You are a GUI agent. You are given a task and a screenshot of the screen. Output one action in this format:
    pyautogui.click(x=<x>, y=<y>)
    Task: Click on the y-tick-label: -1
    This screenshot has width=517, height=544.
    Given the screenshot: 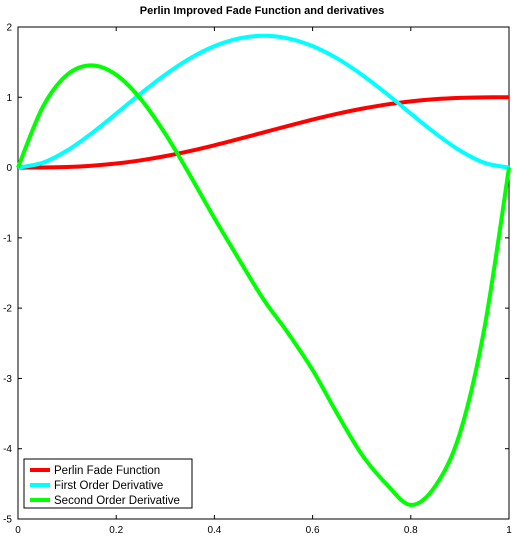 What is the action you would take?
    pyautogui.click(x=7, y=238)
    